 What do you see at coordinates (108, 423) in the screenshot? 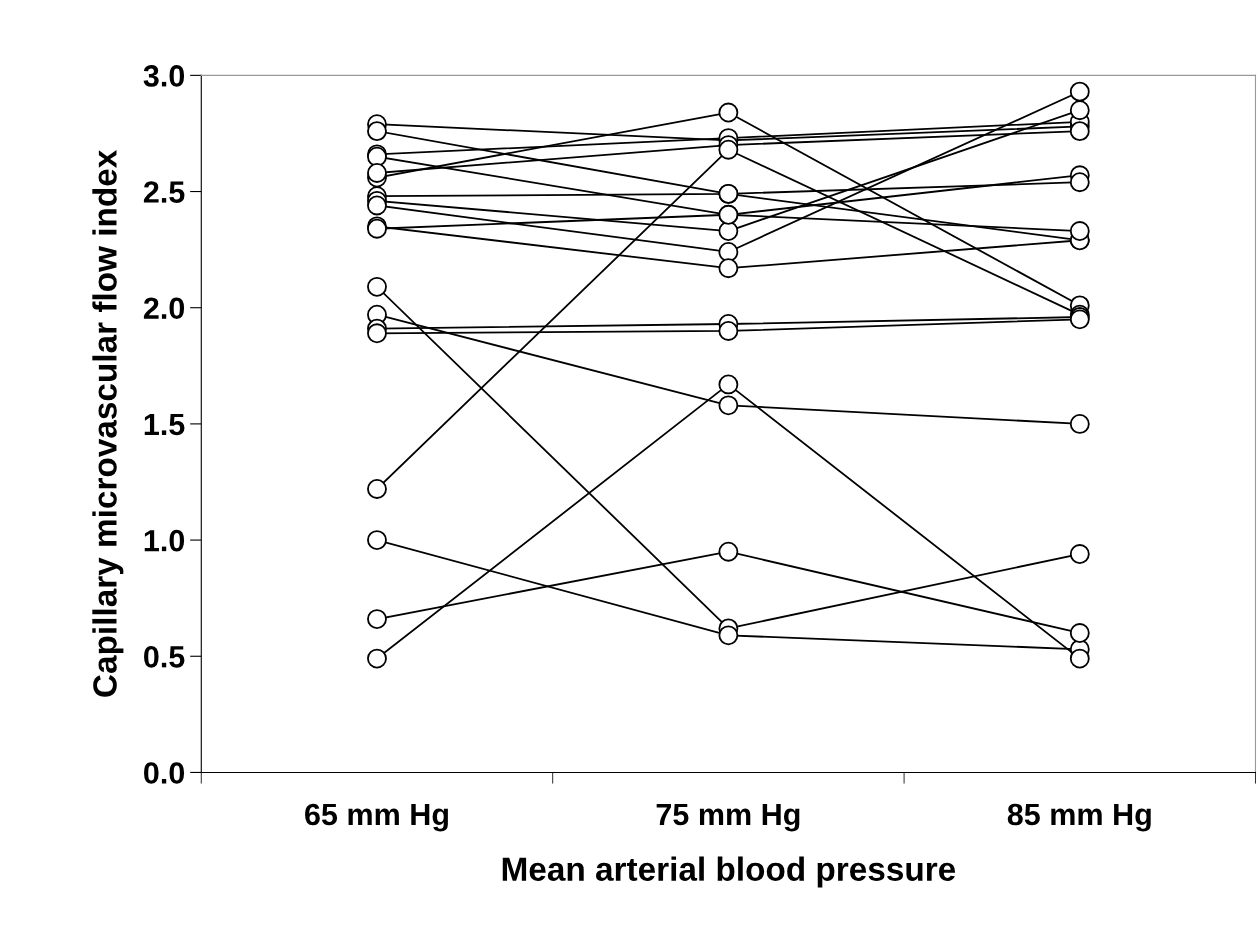
I see `y-axis-title: Capillary microvascular flow index` at bounding box center [108, 423].